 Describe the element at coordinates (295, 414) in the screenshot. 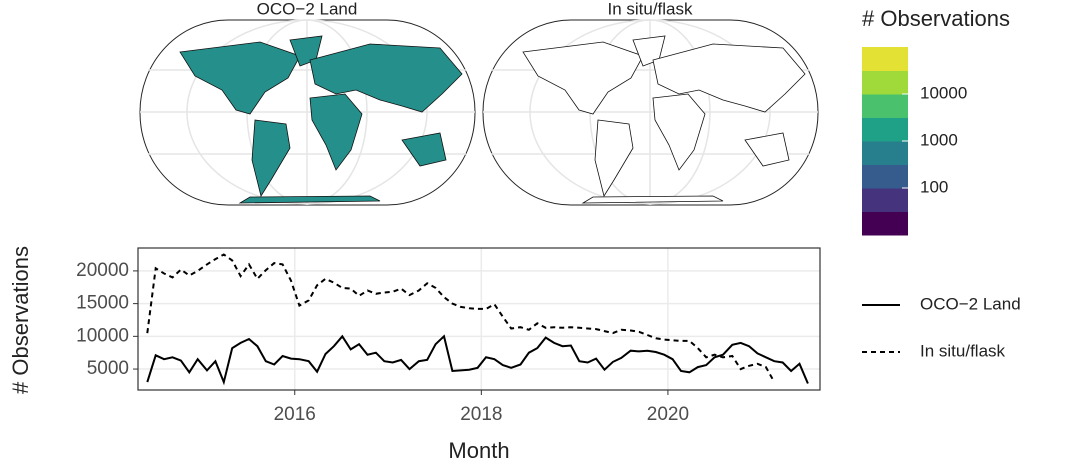

I see `x-tick-label: 2016` at that location.